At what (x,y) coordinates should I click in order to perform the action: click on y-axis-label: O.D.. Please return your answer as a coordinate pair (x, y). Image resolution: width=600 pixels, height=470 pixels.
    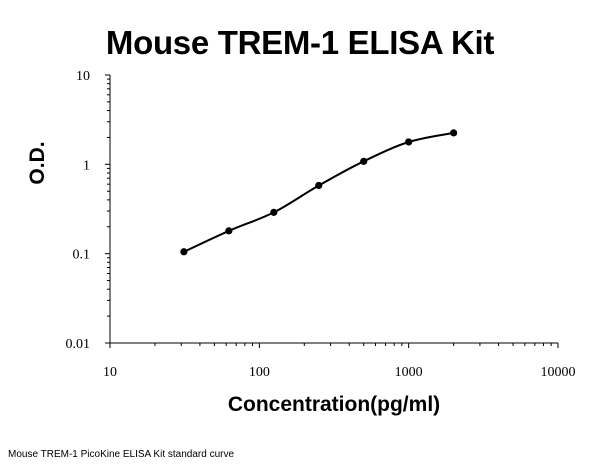
    Looking at the image, I should click on (37, 163).